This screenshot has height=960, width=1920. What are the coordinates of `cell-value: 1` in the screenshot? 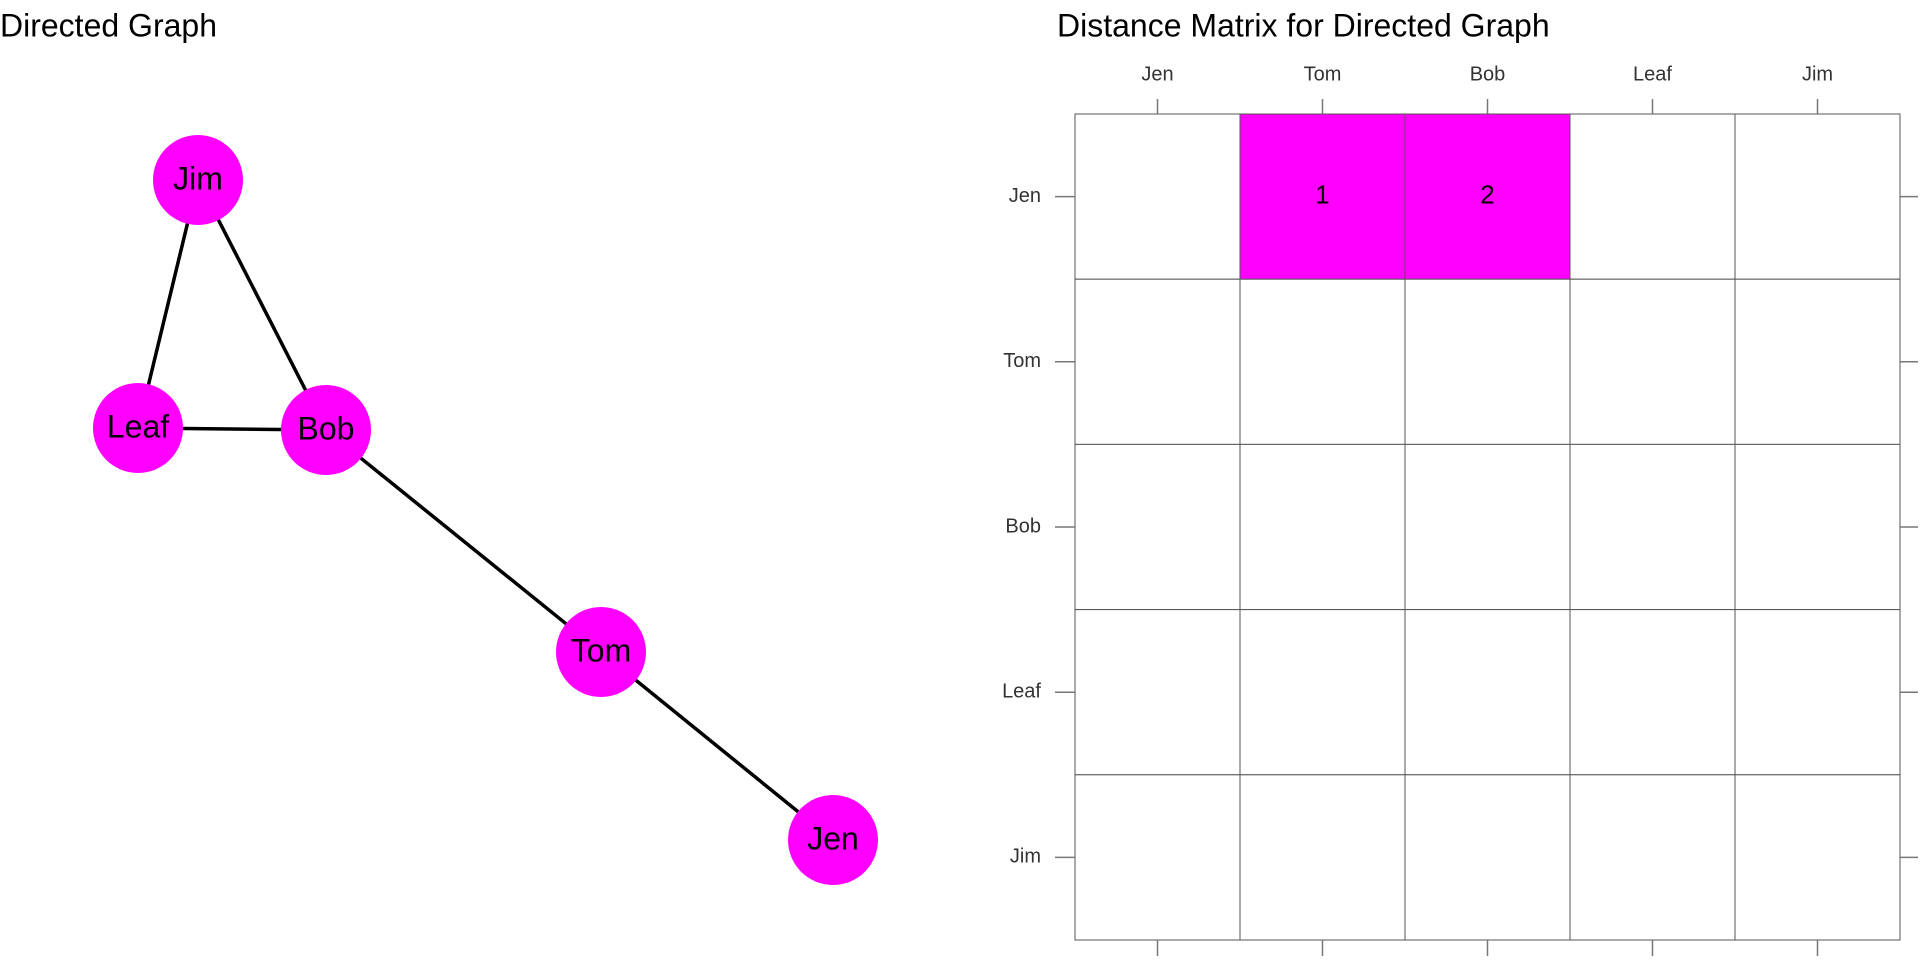 It's located at (1322, 194).